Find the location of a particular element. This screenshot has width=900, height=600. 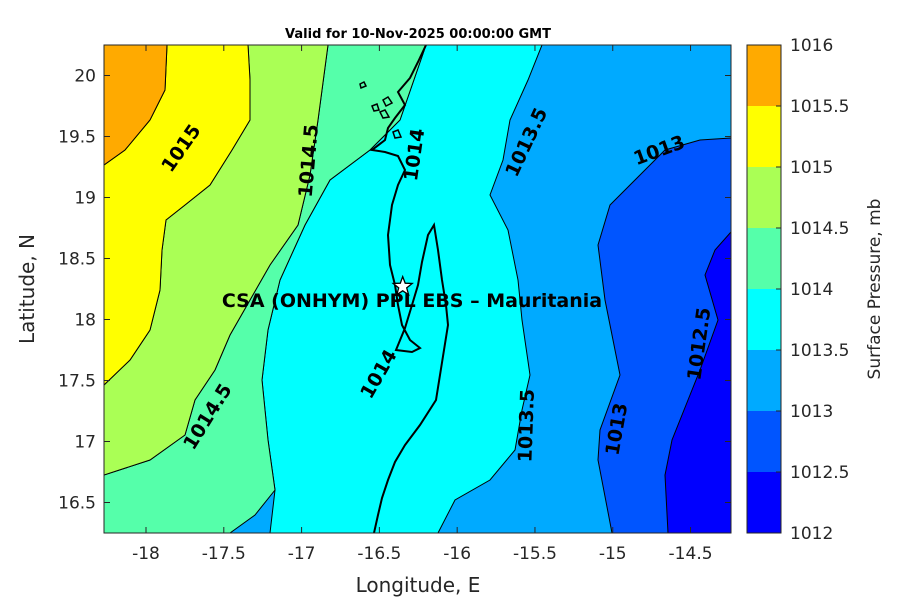

colorbar-title: Surface Pressure, mb is located at coordinates (875, 289).